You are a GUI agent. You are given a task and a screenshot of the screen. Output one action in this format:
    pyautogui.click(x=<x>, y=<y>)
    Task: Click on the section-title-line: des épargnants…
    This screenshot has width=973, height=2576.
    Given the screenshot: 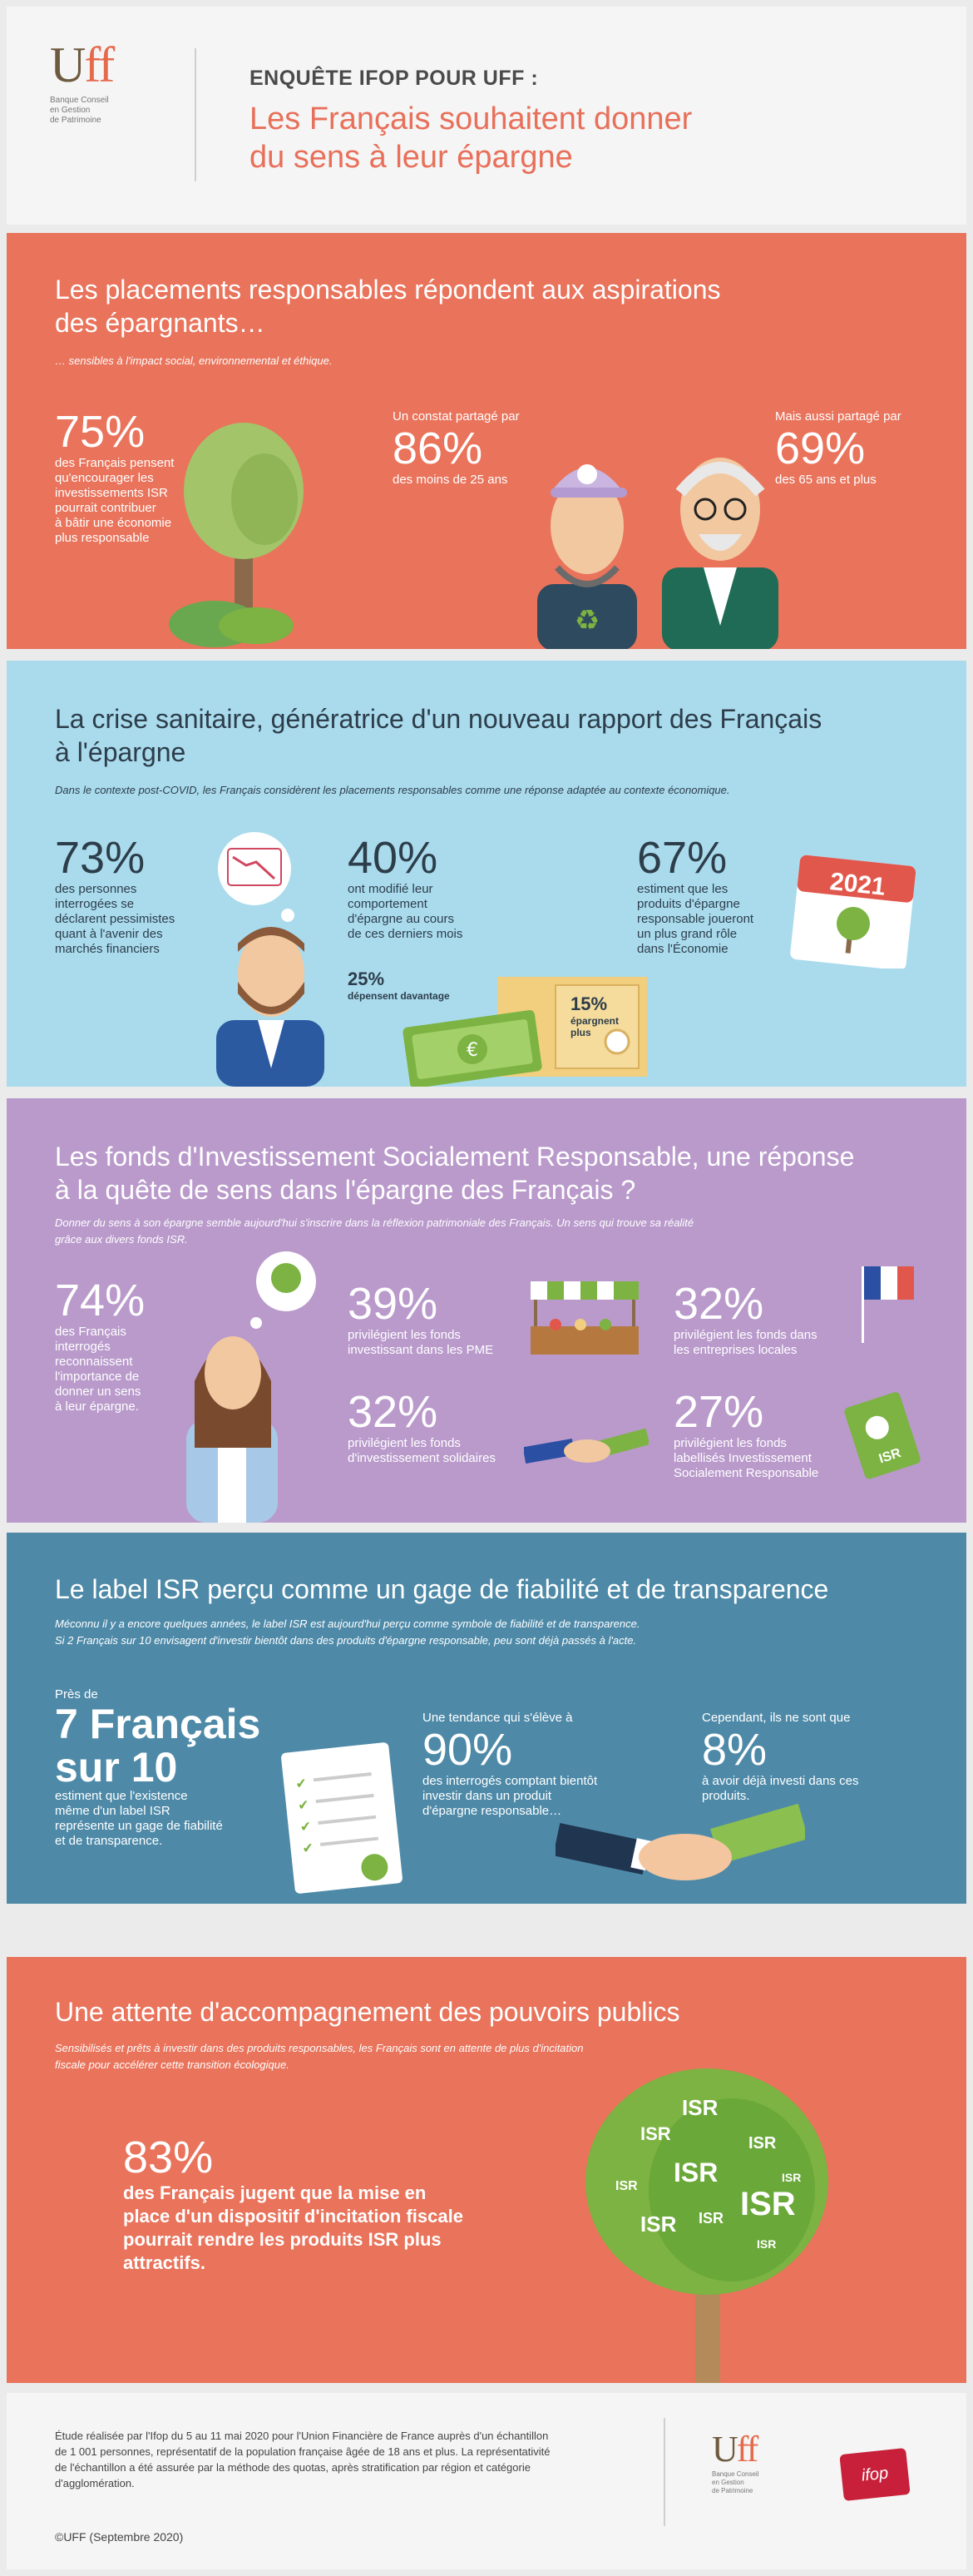 What is the action you would take?
    pyautogui.click(x=160, y=323)
    